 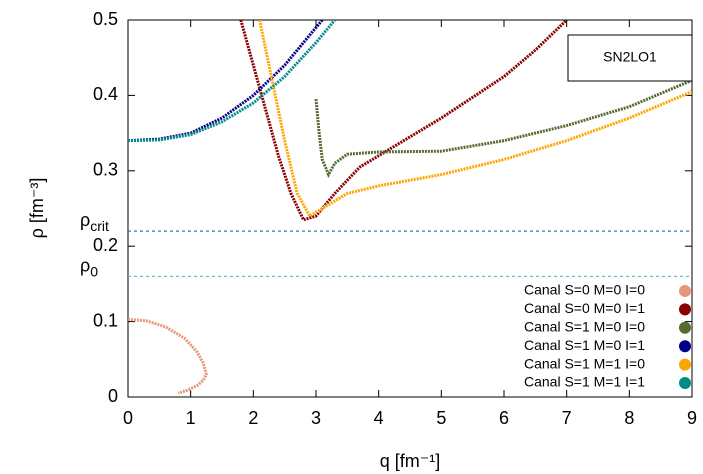 What do you see at coordinates (105, 245) in the screenshot?
I see `y-tick-label: 0.2` at bounding box center [105, 245].